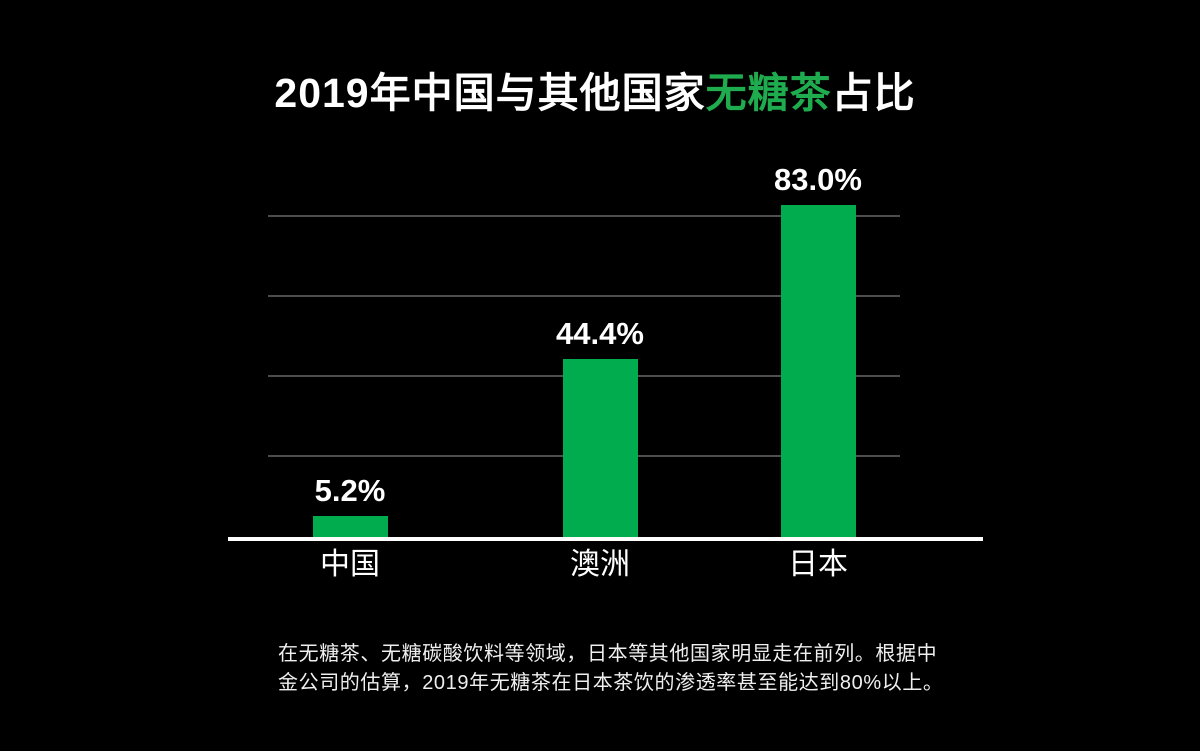 The height and width of the screenshot is (751, 1200). I want to click on x-axis-line, so click(605, 539).